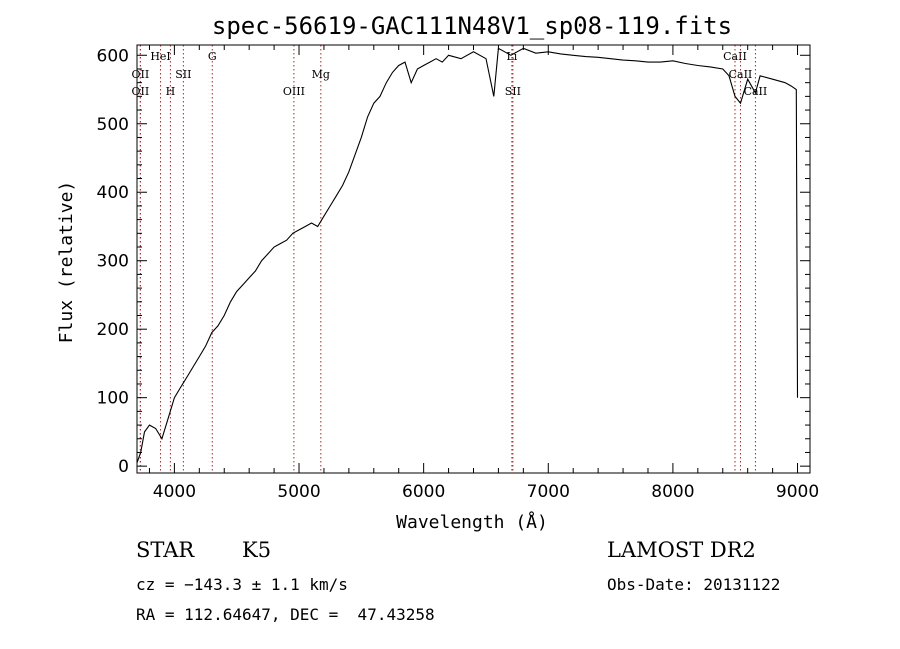  What do you see at coordinates (694, 584) in the screenshot?
I see `observation-date: Obs-Date: 20131122` at bounding box center [694, 584].